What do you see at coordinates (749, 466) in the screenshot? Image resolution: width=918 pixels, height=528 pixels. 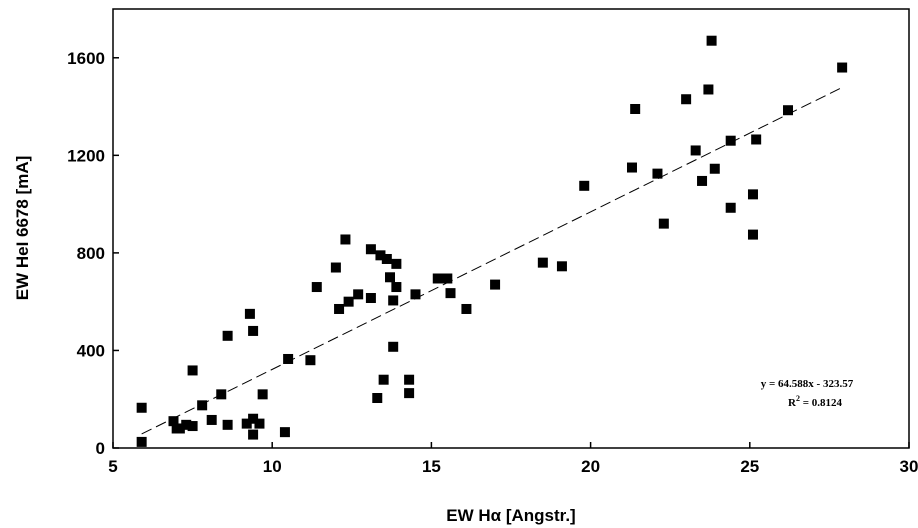 I see `x-tick-label: 25` at bounding box center [749, 466].